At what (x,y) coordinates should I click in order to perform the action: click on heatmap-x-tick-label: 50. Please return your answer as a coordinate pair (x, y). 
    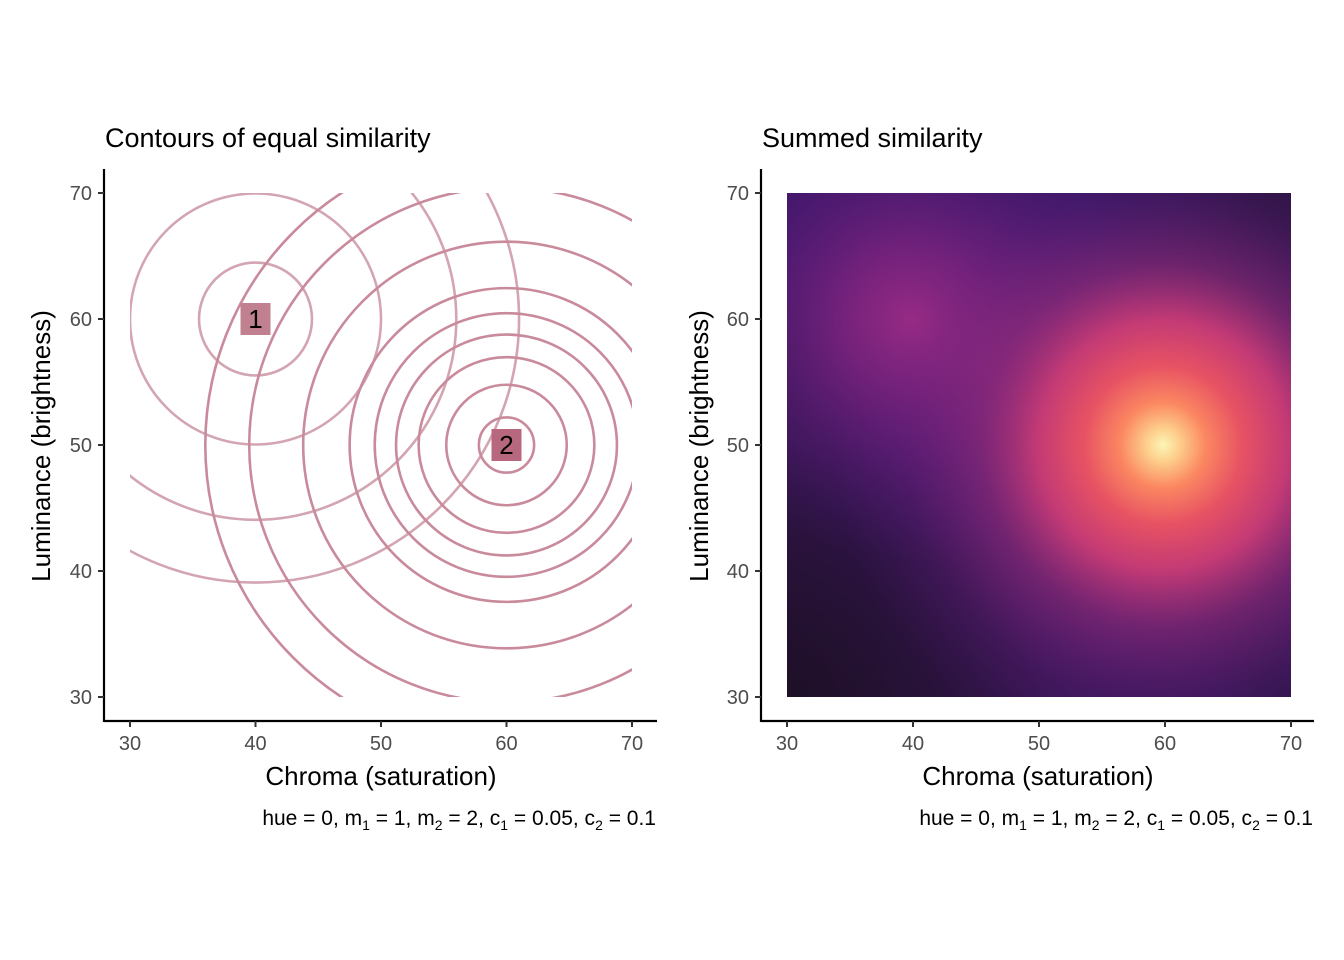
    Looking at the image, I should click on (1039, 744).